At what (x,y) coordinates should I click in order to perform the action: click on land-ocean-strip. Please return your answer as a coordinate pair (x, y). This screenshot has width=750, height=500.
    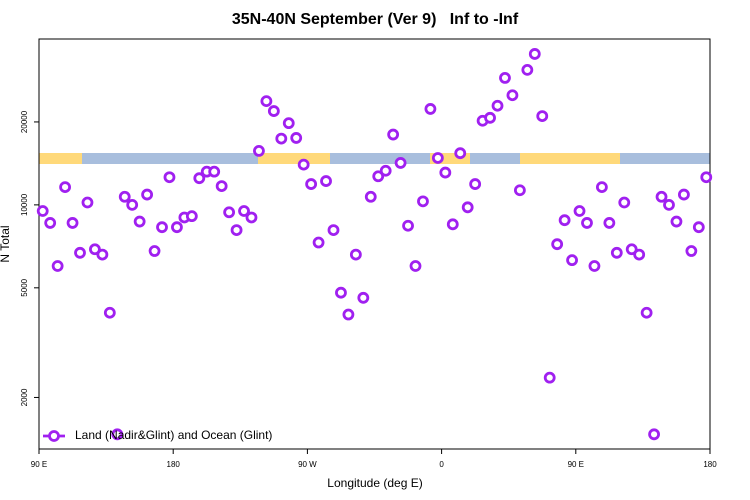
    Looking at the image, I should click on (374, 158).